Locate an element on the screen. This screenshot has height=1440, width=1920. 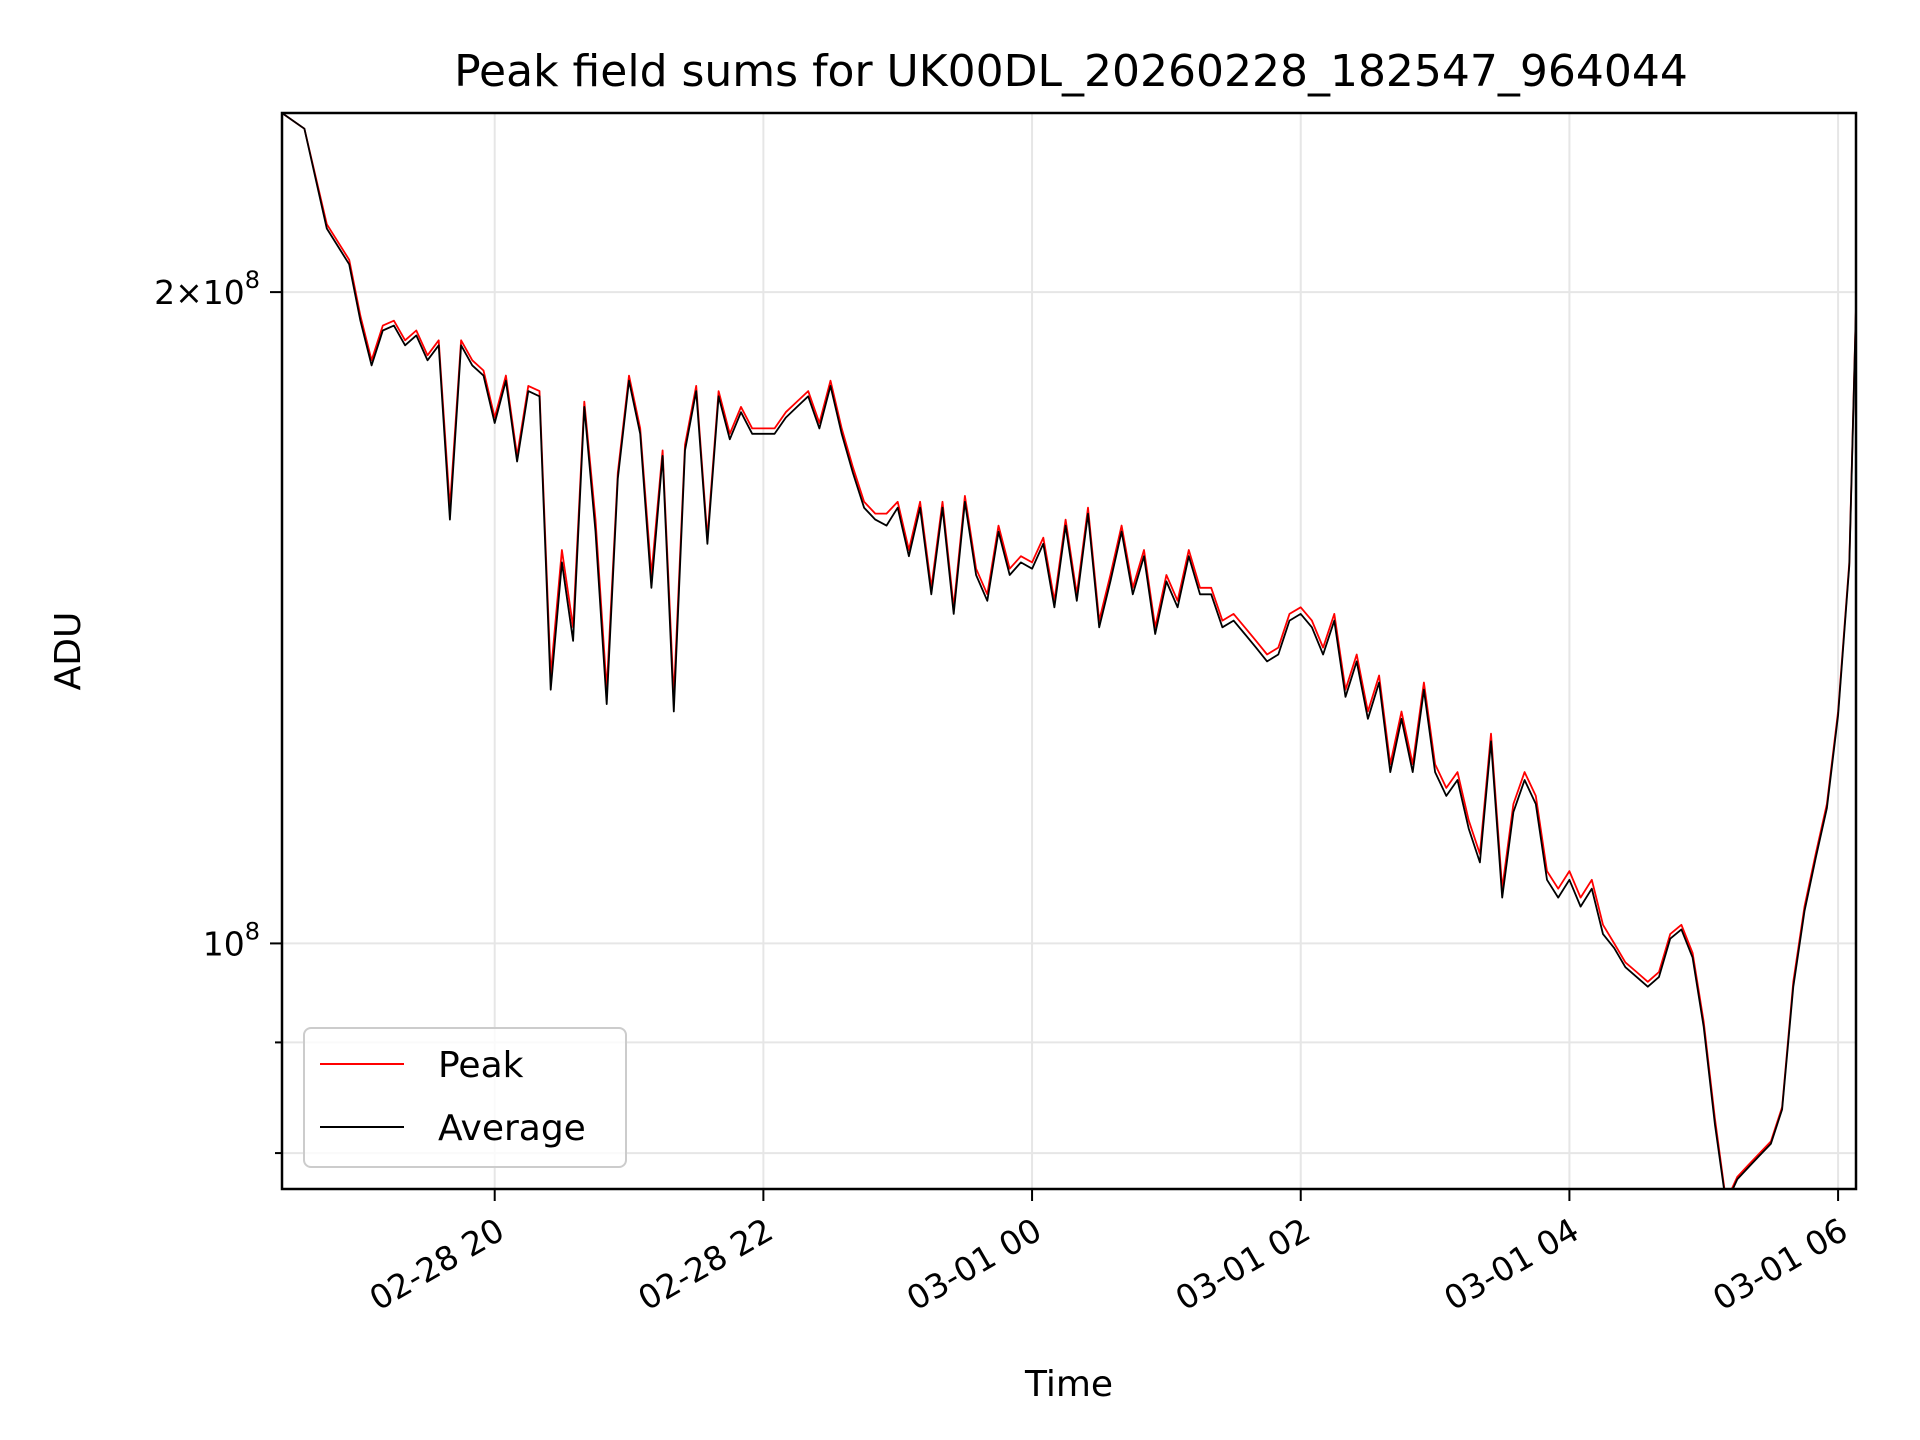
legend-label-average: Average is located at coordinates (512, 1128).